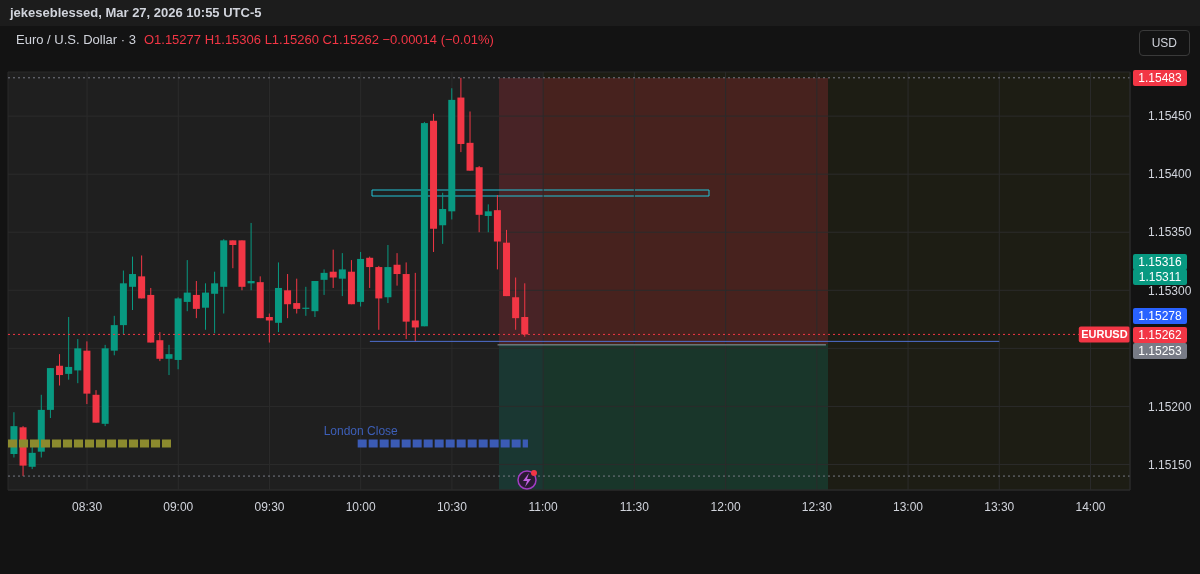 This screenshot has width=1200, height=574. Describe the element at coordinates (1160, 316) in the screenshot. I see `text: 1.15278` at that location.